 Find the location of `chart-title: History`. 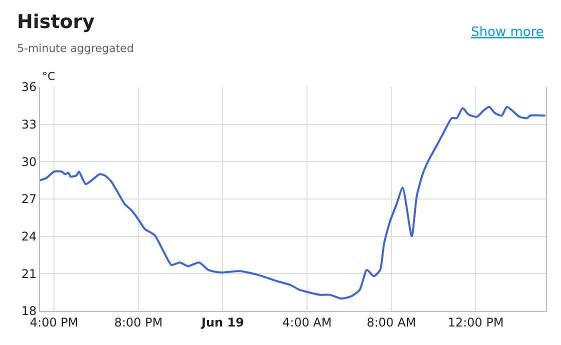

chart-title: History is located at coordinates (56, 22).